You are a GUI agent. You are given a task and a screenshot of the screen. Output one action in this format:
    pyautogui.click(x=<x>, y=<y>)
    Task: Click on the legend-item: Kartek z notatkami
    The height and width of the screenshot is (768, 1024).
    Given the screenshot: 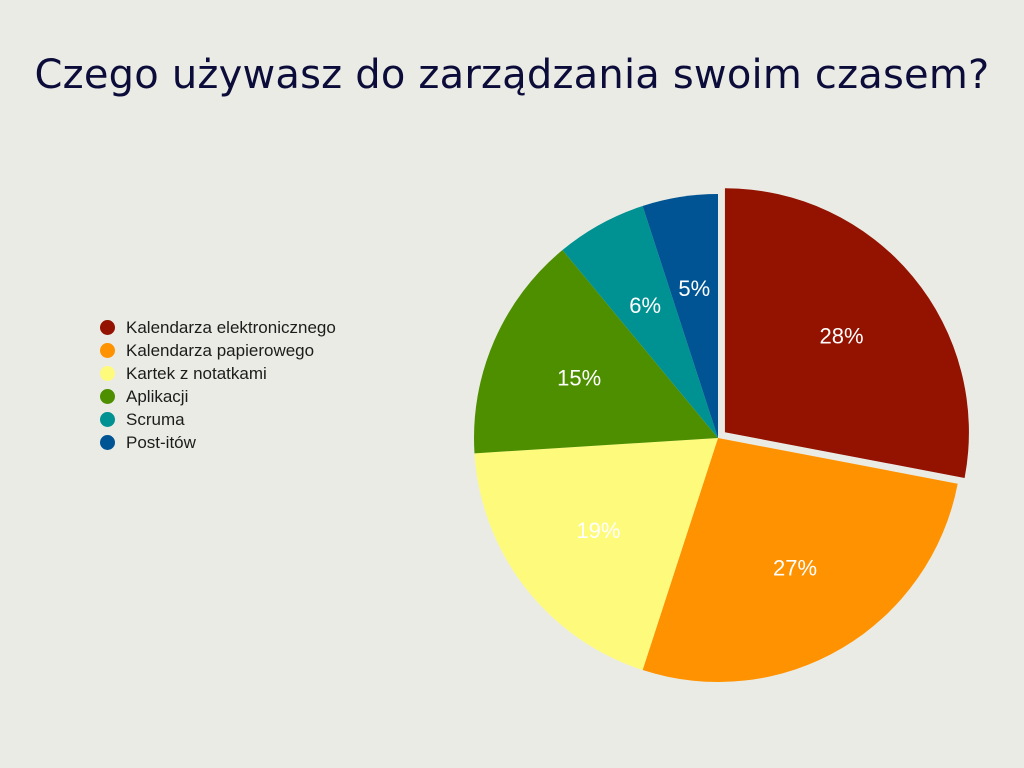 What is the action you would take?
    pyautogui.click(x=218, y=373)
    